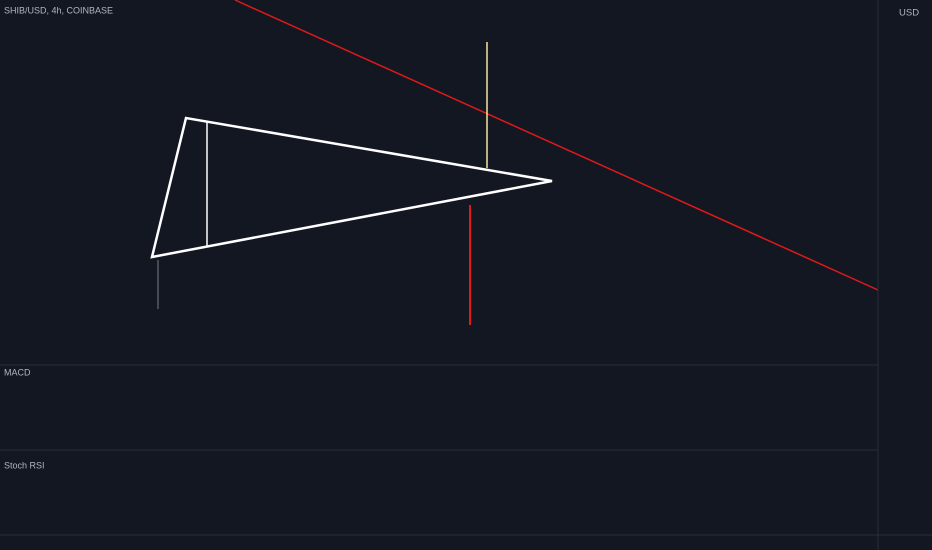  Describe the element at coordinates (351, 187) in the screenshot. I see `triangle` at that location.